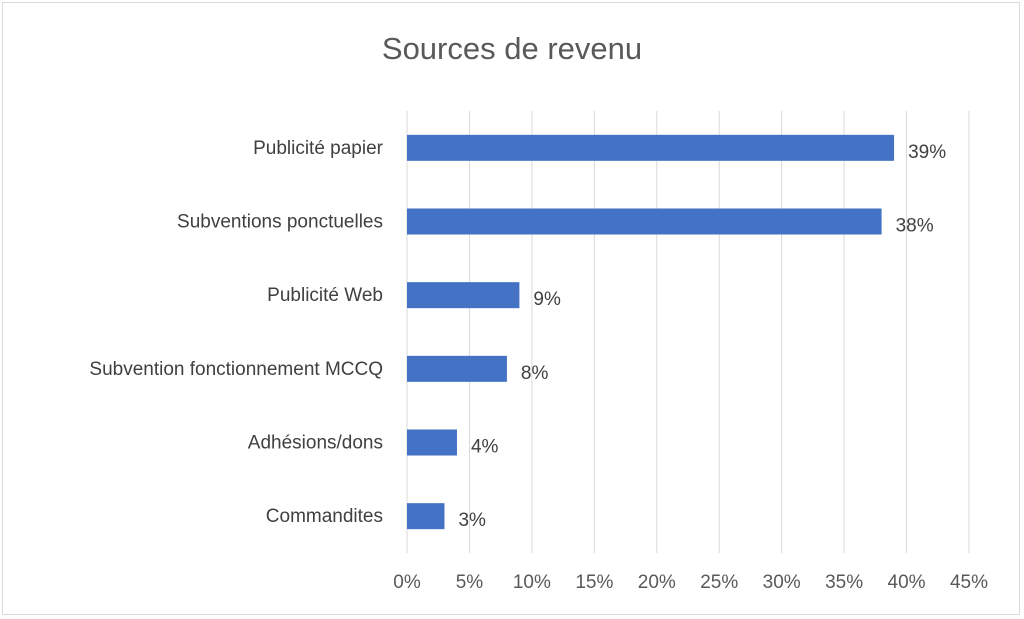  What do you see at coordinates (969, 582) in the screenshot?
I see `x-tick-label: 45%` at bounding box center [969, 582].